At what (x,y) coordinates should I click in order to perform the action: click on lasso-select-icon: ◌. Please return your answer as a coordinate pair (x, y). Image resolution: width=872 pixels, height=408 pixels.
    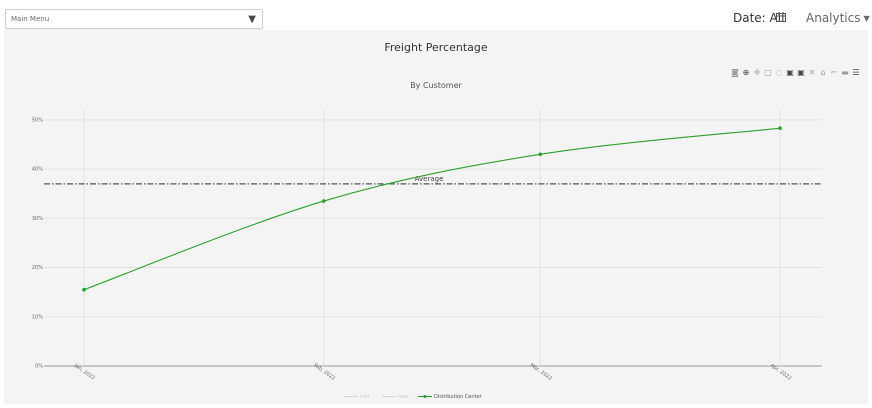
    Looking at the image, I should click on (779, 72).